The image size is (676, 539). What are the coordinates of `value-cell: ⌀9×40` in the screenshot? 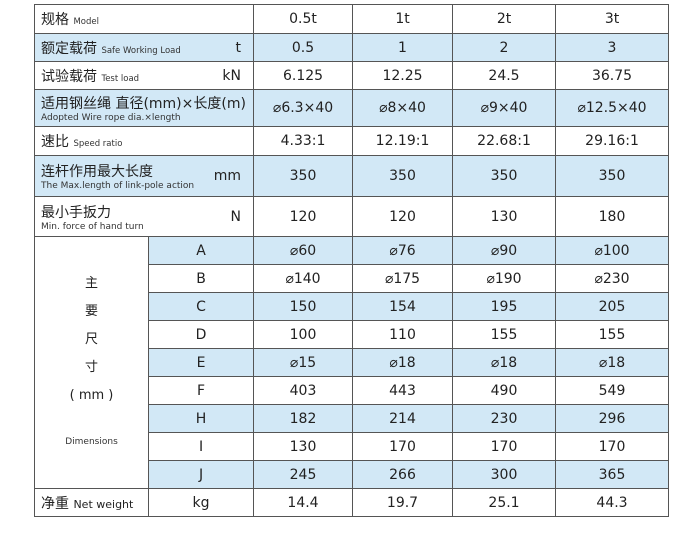 It's located at (504, 108).